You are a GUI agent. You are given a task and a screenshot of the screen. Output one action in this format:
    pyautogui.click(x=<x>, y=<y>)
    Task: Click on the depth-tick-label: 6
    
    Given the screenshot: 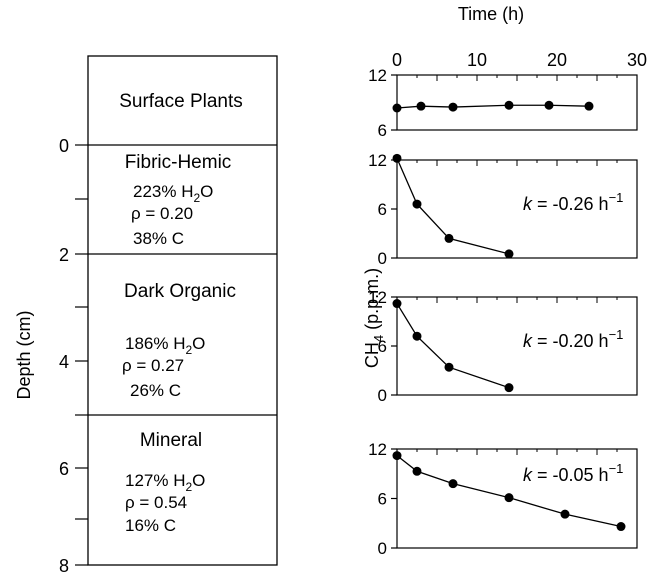 What is the action you would take?
    pyautogui.click(x=64, y=469)
    